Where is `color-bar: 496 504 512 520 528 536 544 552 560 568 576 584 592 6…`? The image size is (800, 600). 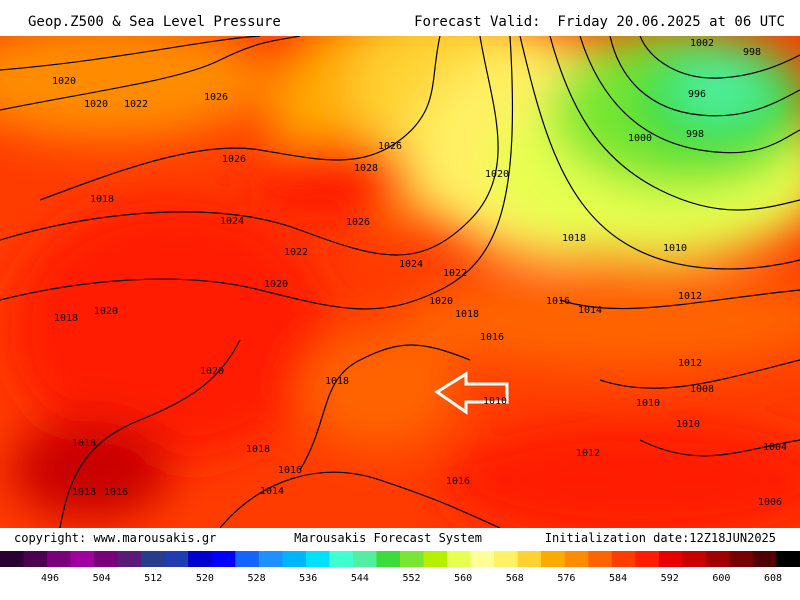
color-bar: 496 504 512 520 528 536 544 552 560 568 576 584 592 6… is located at coordinates (400, 567).